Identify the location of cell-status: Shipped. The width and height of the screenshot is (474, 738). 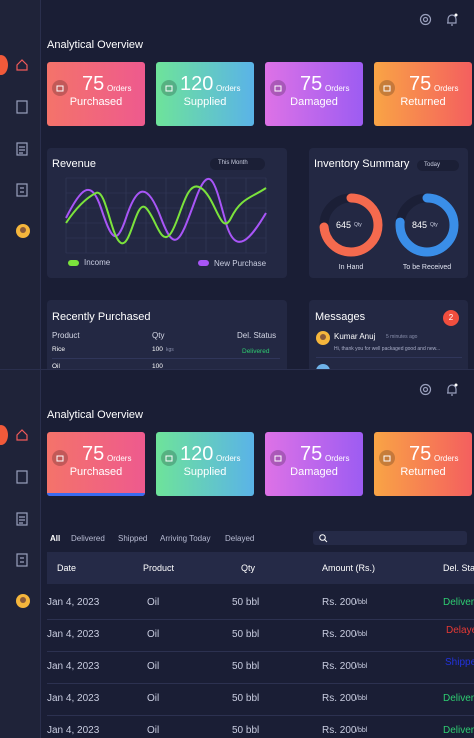
(459, 662).